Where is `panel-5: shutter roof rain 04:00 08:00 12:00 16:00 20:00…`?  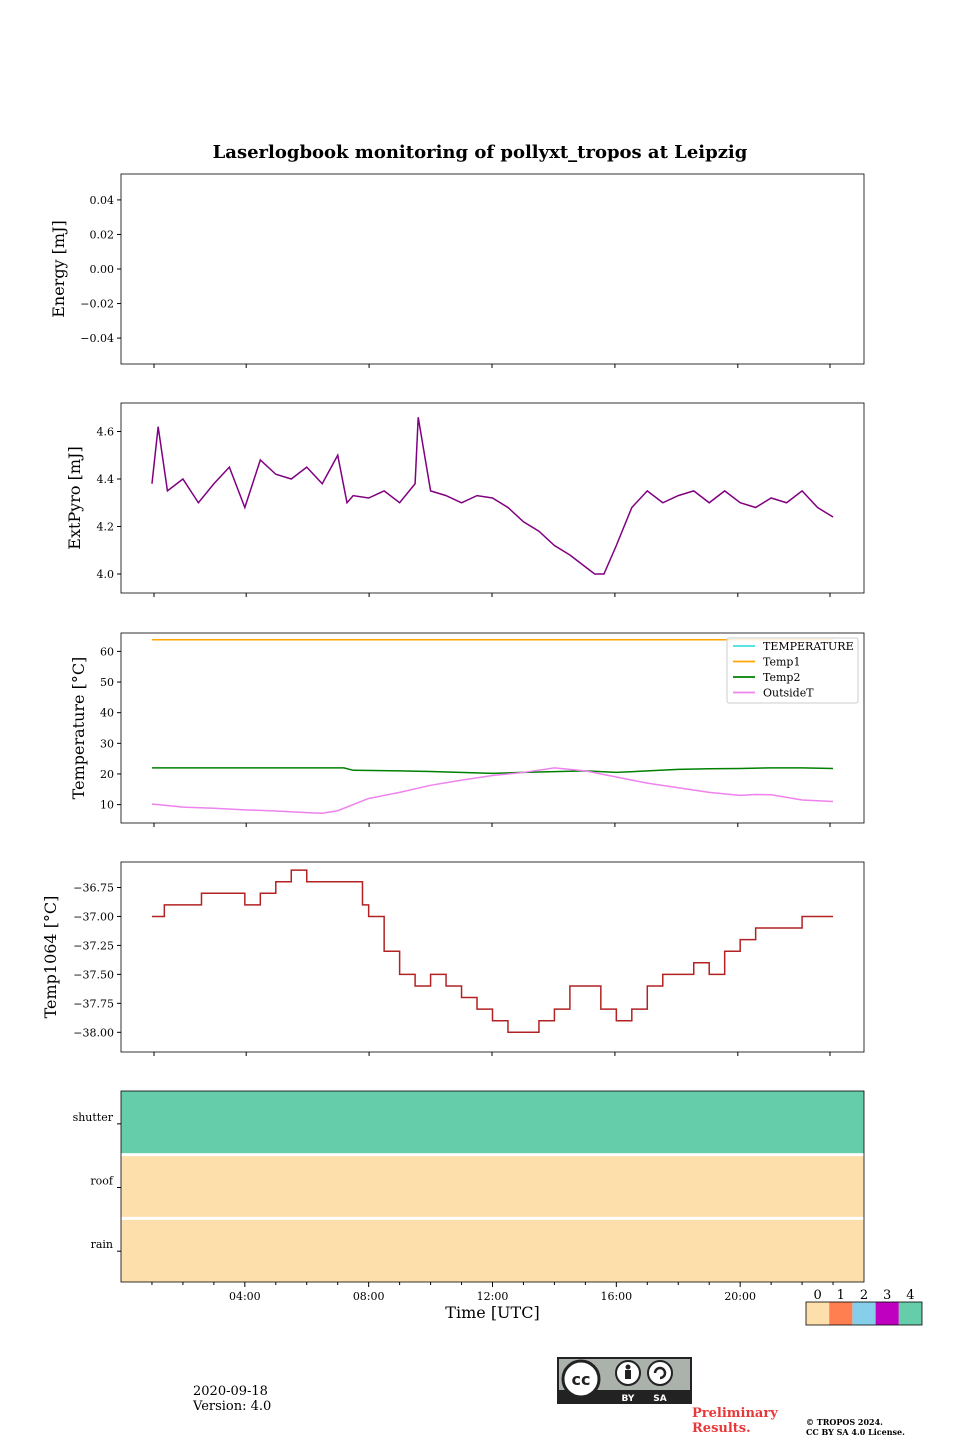
panel-5: shutter roof rain 04:00 08:00 12:00 16:00 20:00… is located at coordinates (498, 1208).